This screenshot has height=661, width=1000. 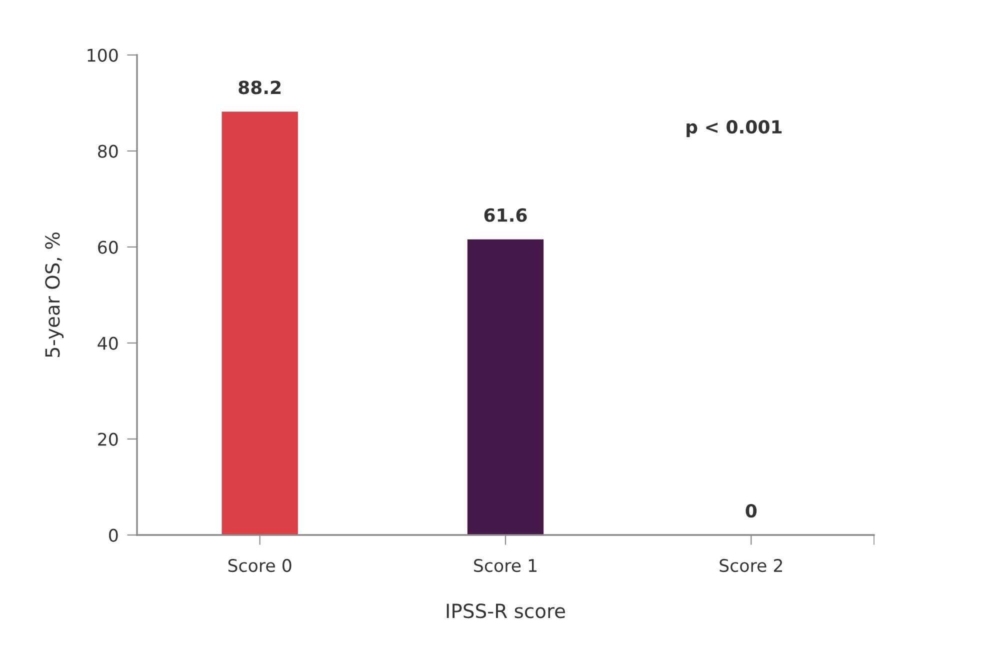 I want to click on y-tick-label: 100, so click(x=103, y=55).